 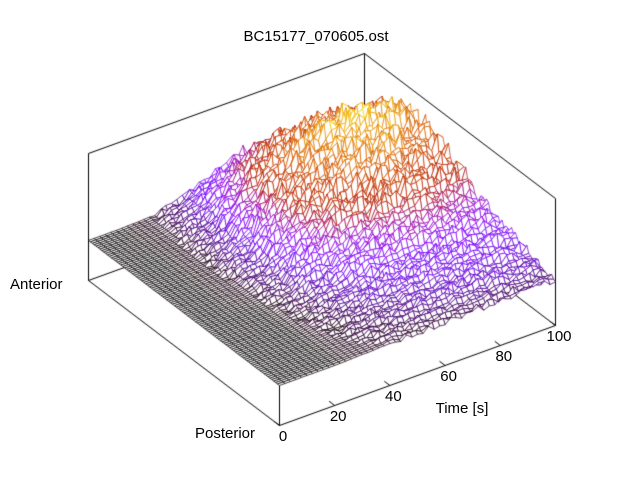 What do you see at coordinates (316, 36) in the screenshot?
I see `chart-title: BC15177_070605.ost` at bounding box center [316, 36].